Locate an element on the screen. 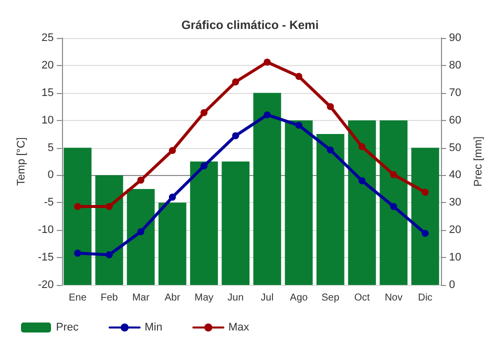  x-tick-label: Abr is located at coordinates (172, 298).